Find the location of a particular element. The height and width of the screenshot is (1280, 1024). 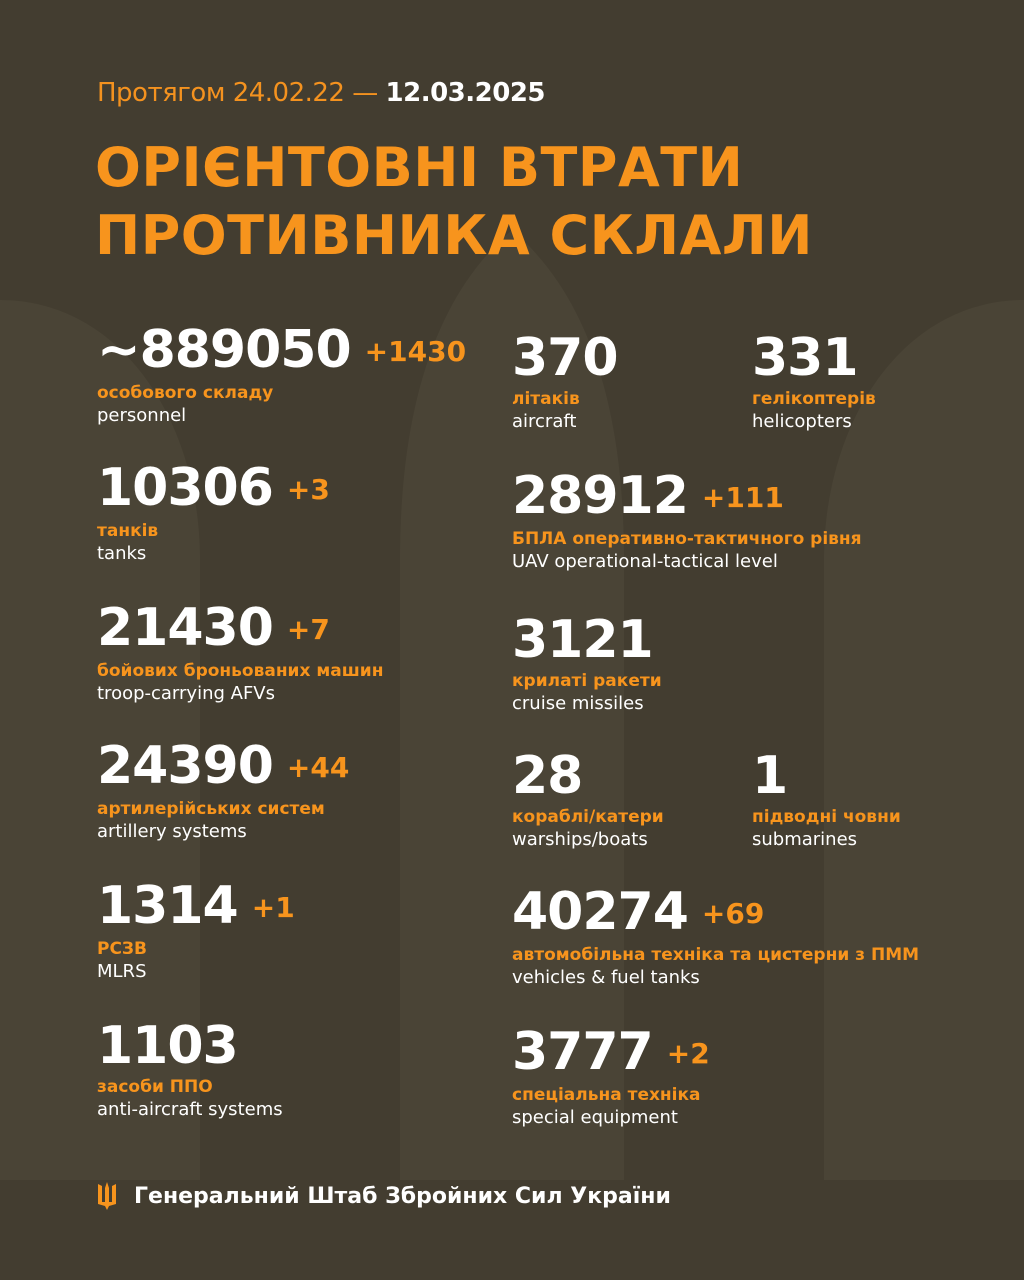

stat-label-en: warships/boats is located at coordinates (580, 839).